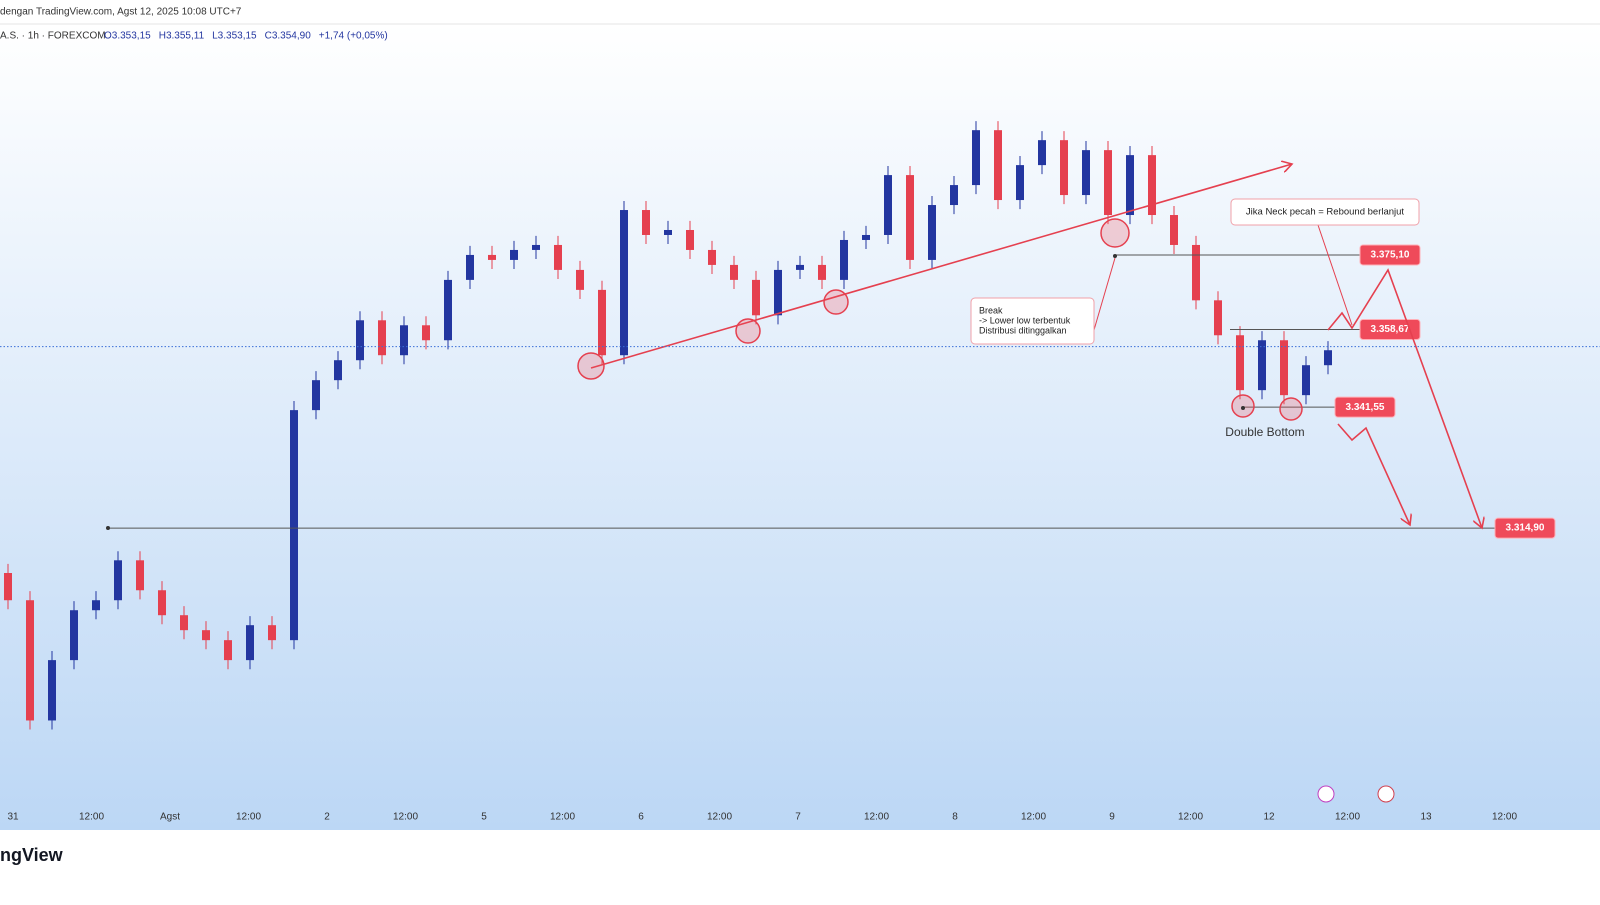 The width and height of the screenshot is (1600, 905). What do you see at coordinates (1426, 817) in the screenshot?
I see `x-tick-label: 13` at bounding box center [1426, 817].